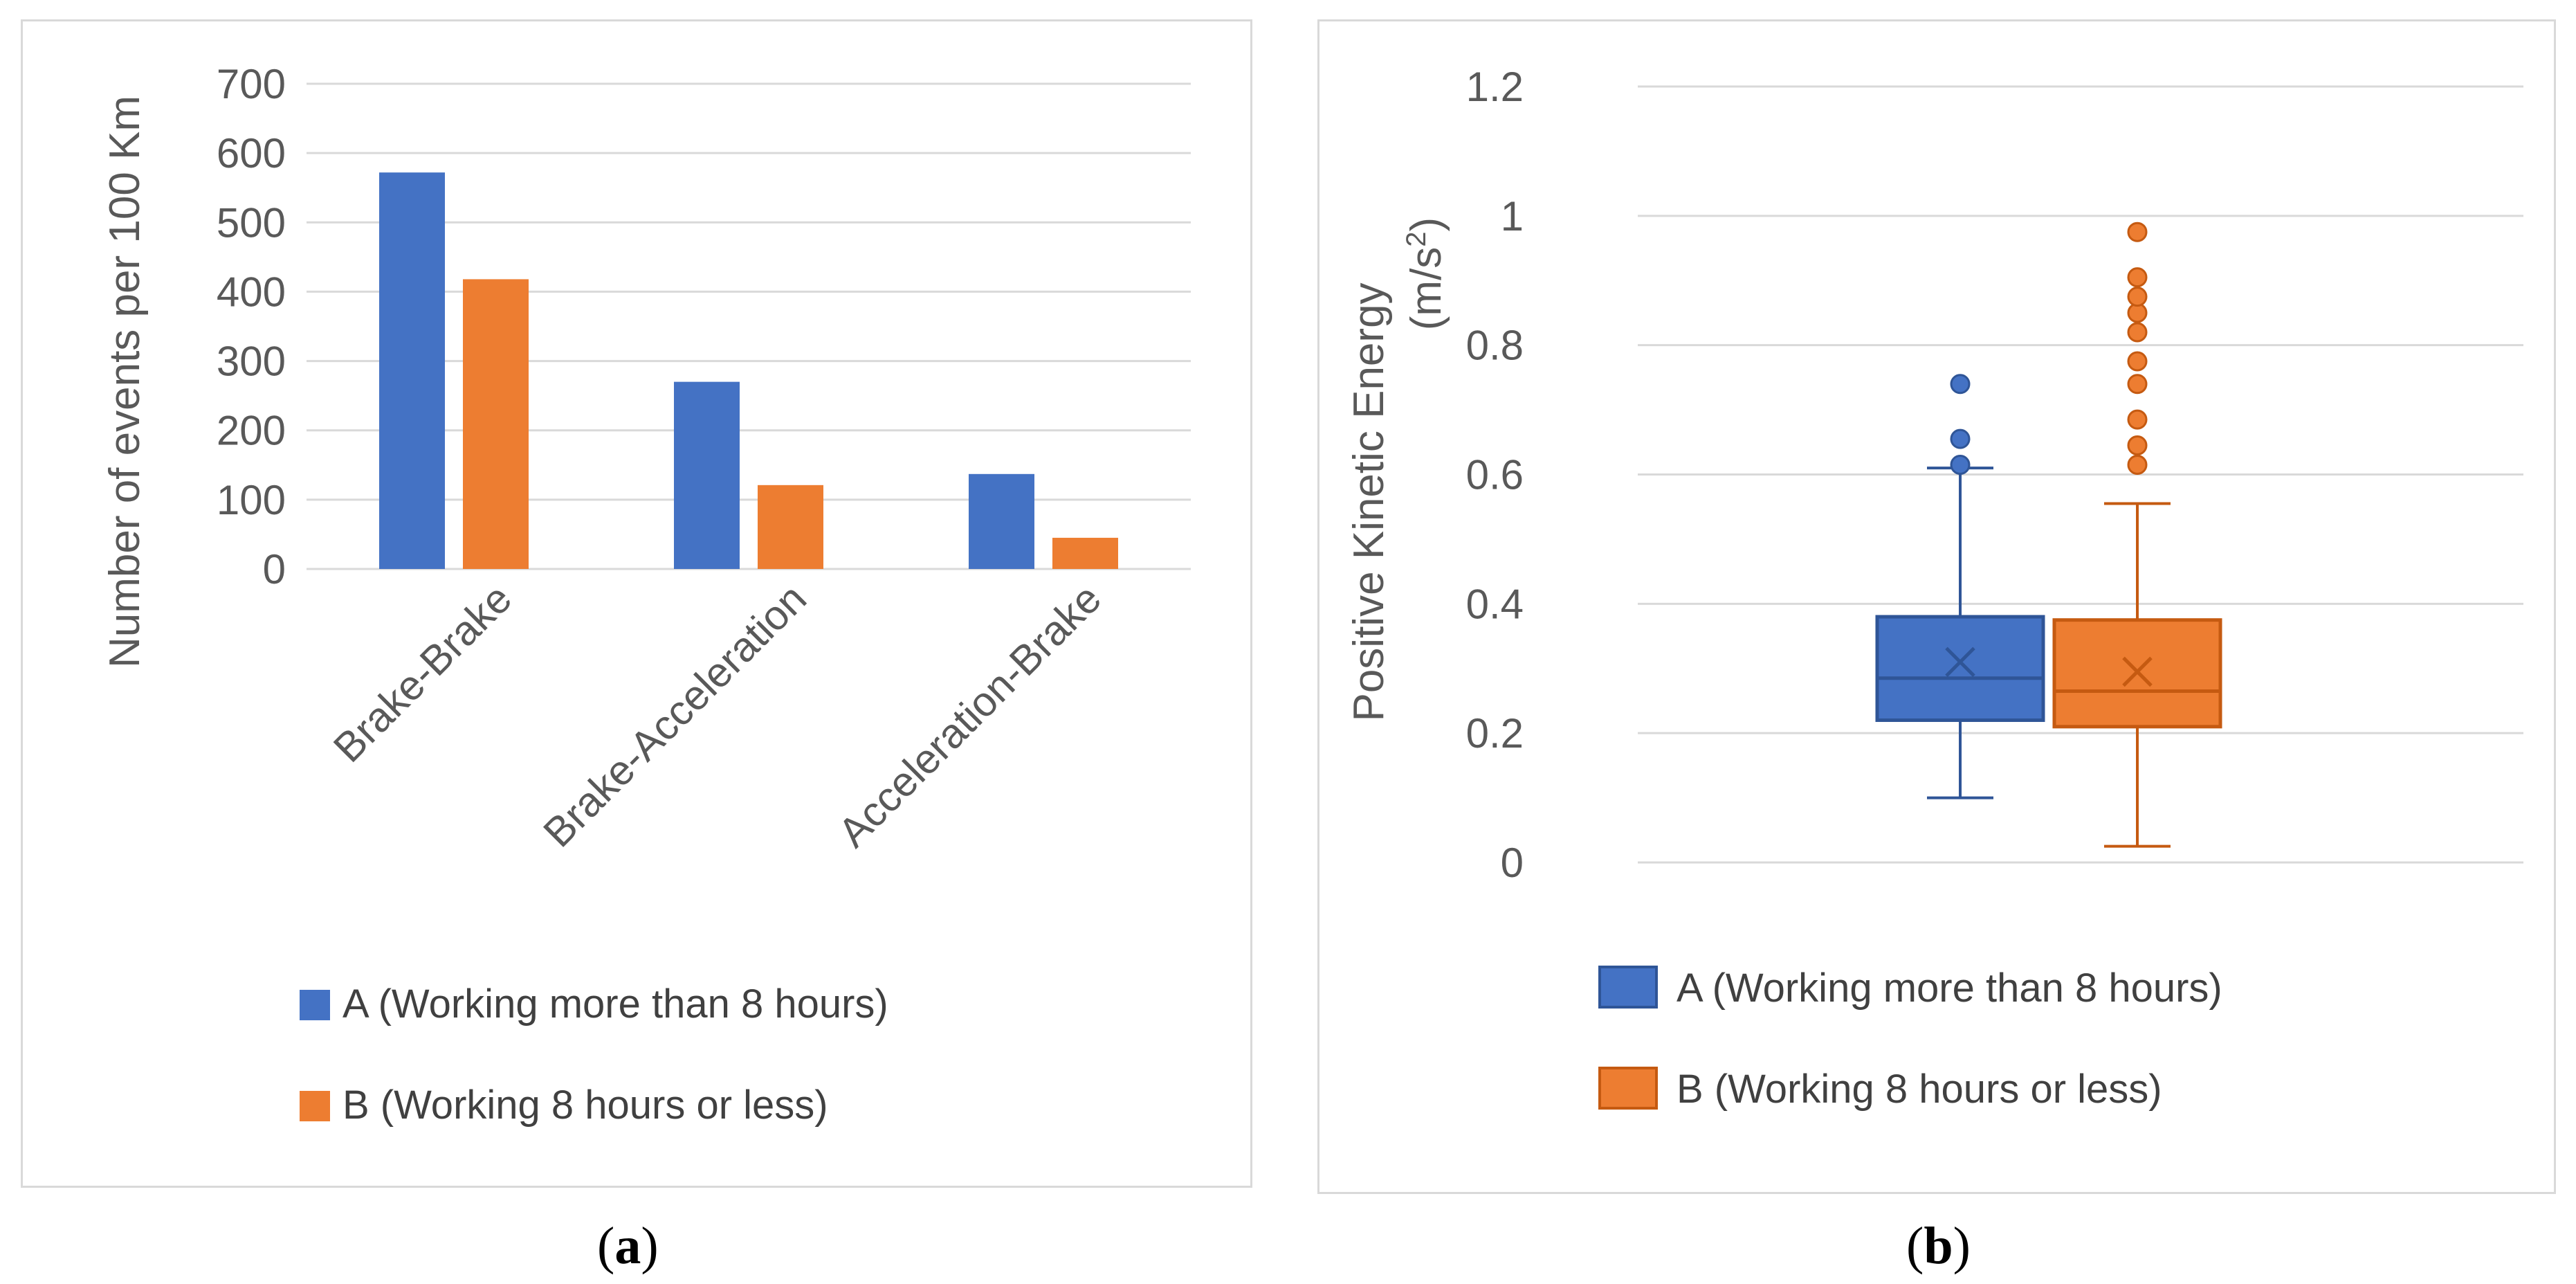  What do you see at coordinates (1495, 734) in the screenshot?
I see `y-tick-label: 0.2` at bounding box center [1495, 734].